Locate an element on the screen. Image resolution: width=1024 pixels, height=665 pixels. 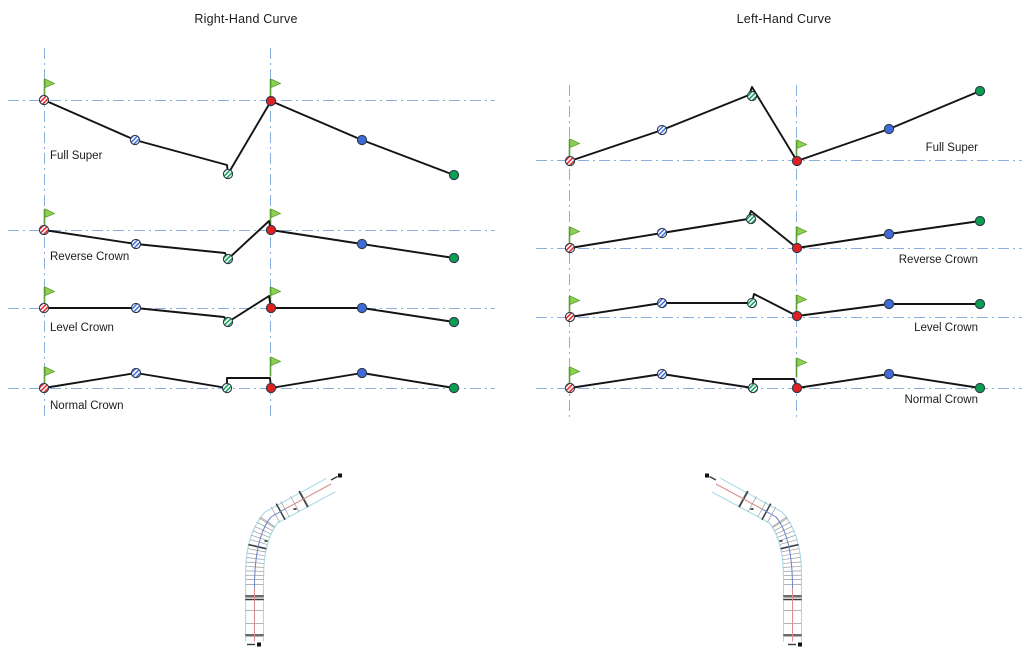
row-label-level-crown-right: Level Crown is located at coordinates (946, 328).